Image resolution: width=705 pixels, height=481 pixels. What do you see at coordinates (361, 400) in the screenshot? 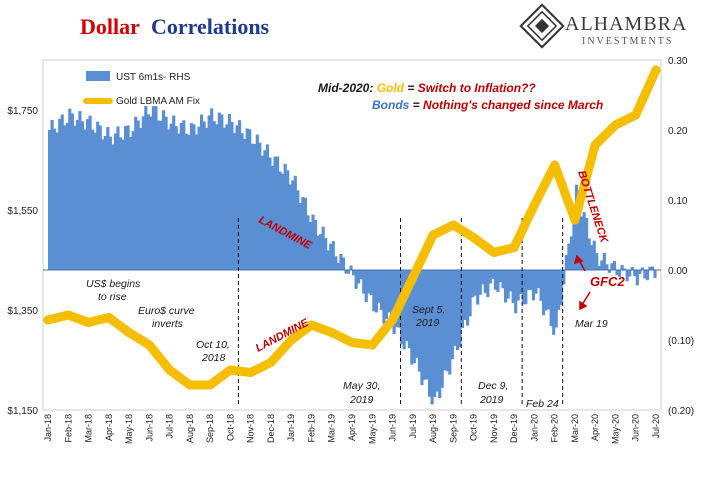
I see `note-may30-year: 2019` at bounding box center [361, 400].